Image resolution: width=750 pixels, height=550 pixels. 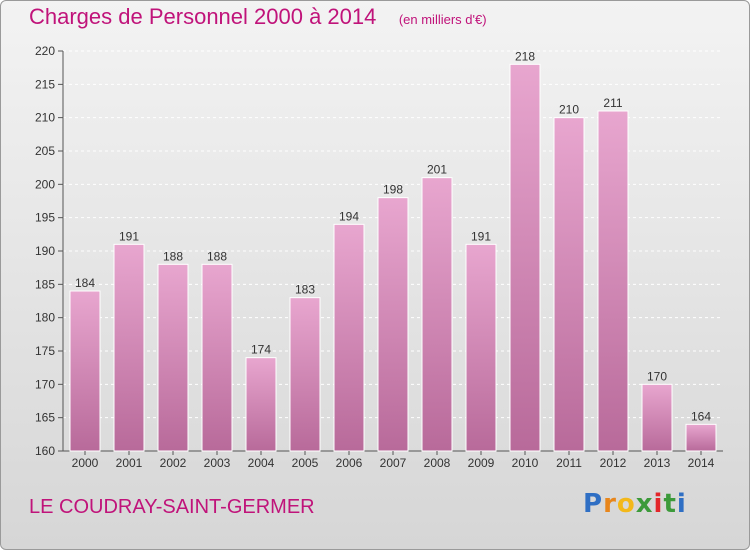 I want to click on x-tick-label: 2012, so click(x=613, y=463).